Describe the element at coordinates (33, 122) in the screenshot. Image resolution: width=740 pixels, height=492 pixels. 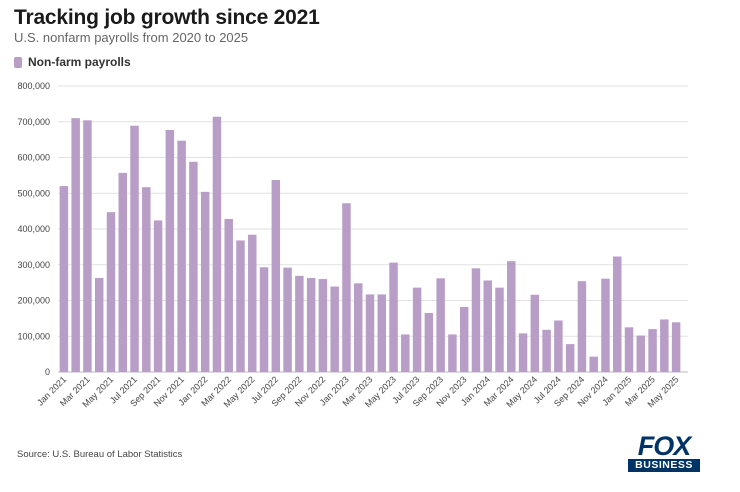
I see `y-tick-label: 700,000` at that location.